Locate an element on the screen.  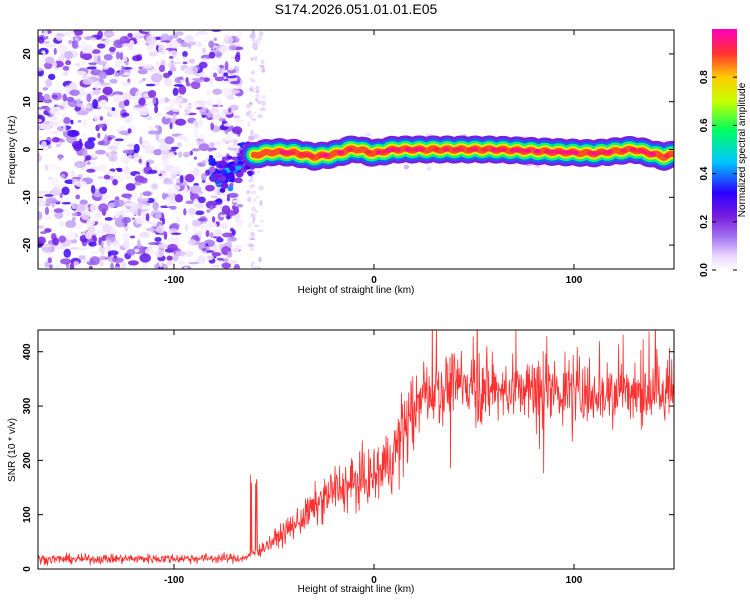
spectrogram-y-tick-label: -20 is located at coordinates (27, 244).